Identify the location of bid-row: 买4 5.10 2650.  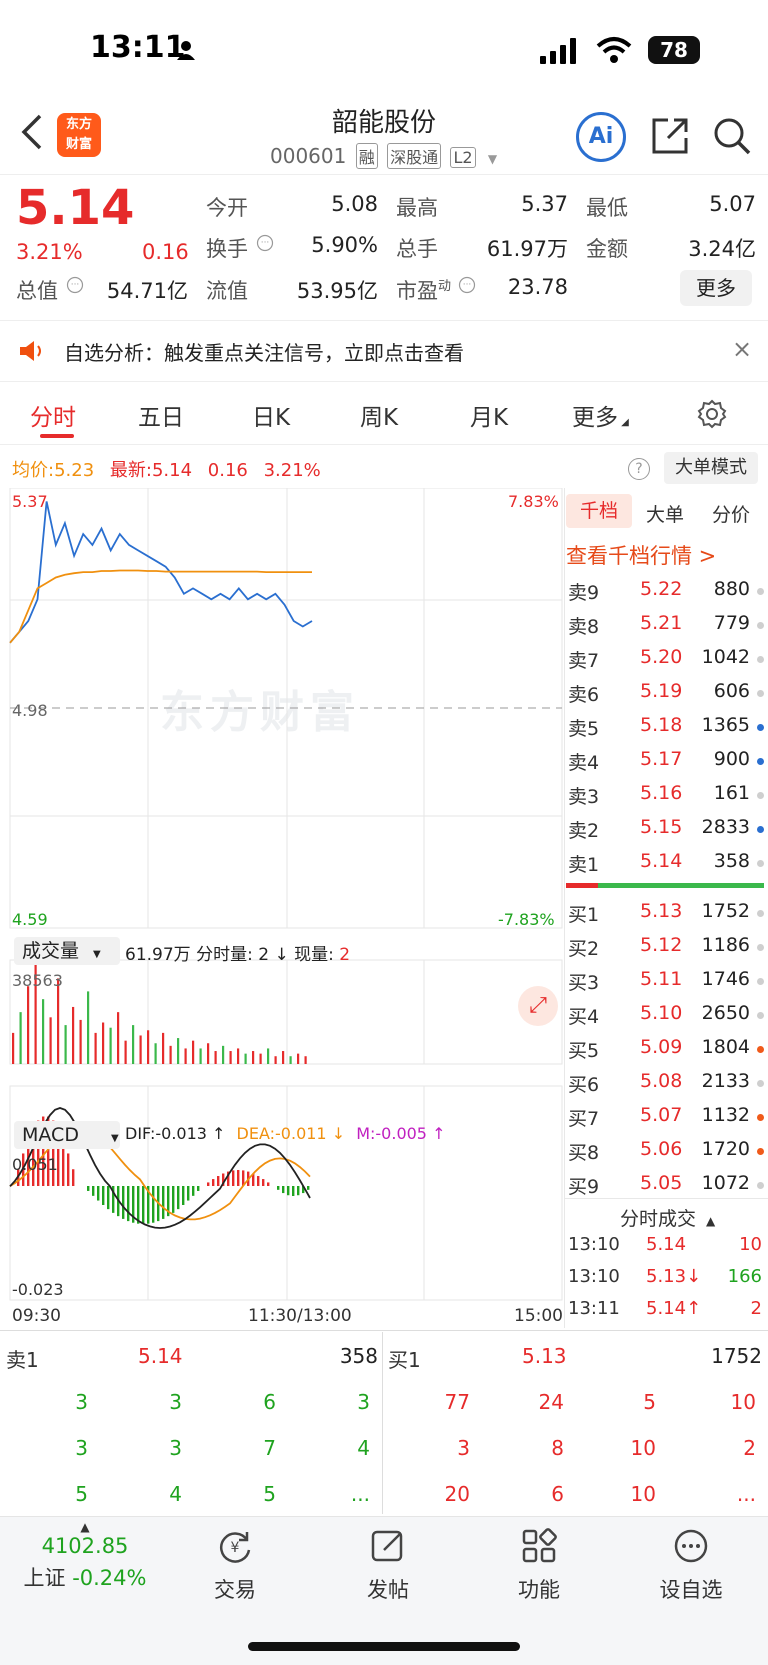
(666, 1019).